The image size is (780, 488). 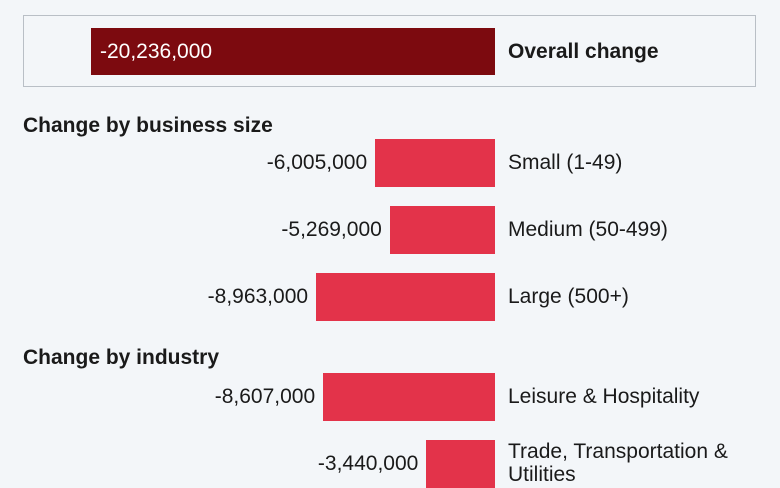 What do you see at coordinates (293, 51) in the screenshot?
I see `overall-change-bar` at bounding box center [293, 51].